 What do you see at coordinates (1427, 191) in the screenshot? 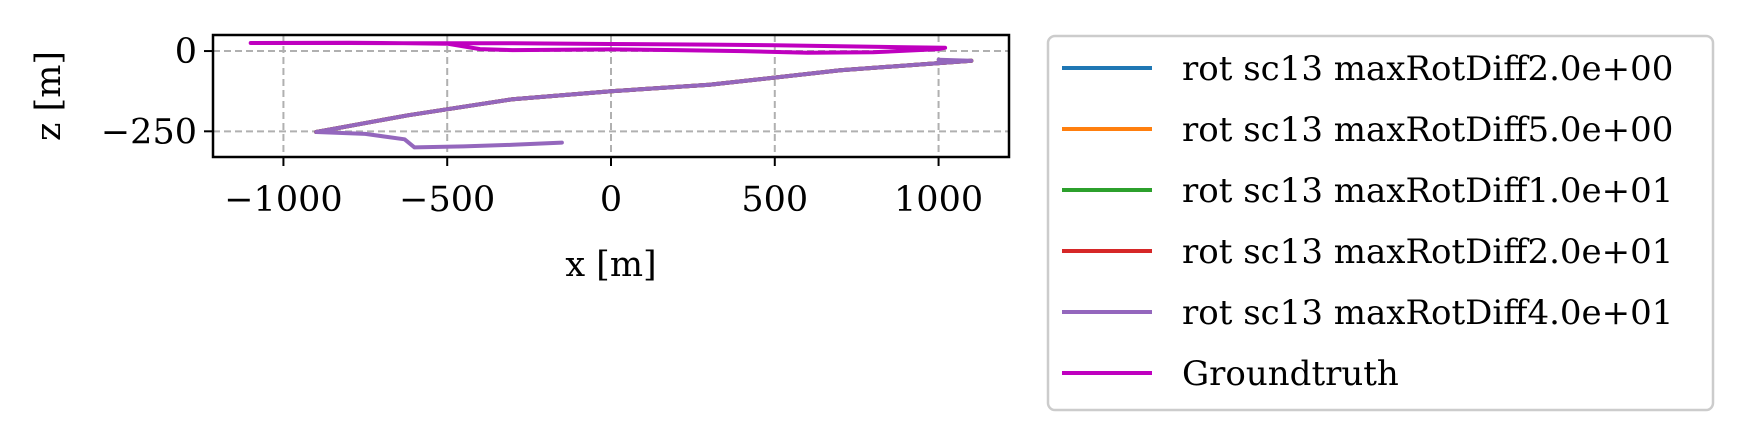
I see `legend-label: rot sc13 maxRotDiff1.0e+01` at bounding box center [1427, 191].